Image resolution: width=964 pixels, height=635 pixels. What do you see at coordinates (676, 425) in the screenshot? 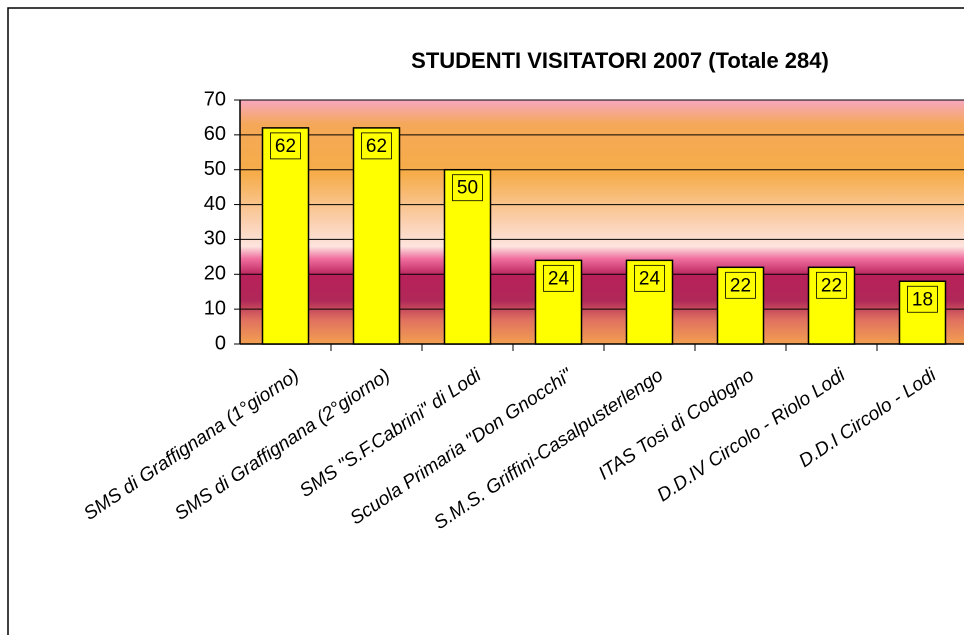
I see `x-tick-label: ITAS Tosi di Codogno` at bounding box center [676, 425].